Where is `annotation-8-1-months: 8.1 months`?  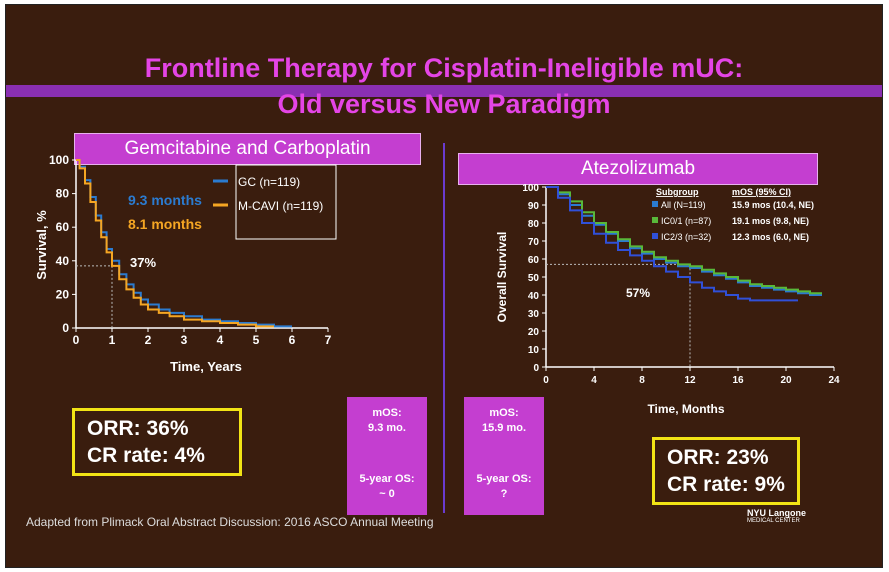 annotation-8-1-months: 8.1 months is located at coordinates (165, 224).